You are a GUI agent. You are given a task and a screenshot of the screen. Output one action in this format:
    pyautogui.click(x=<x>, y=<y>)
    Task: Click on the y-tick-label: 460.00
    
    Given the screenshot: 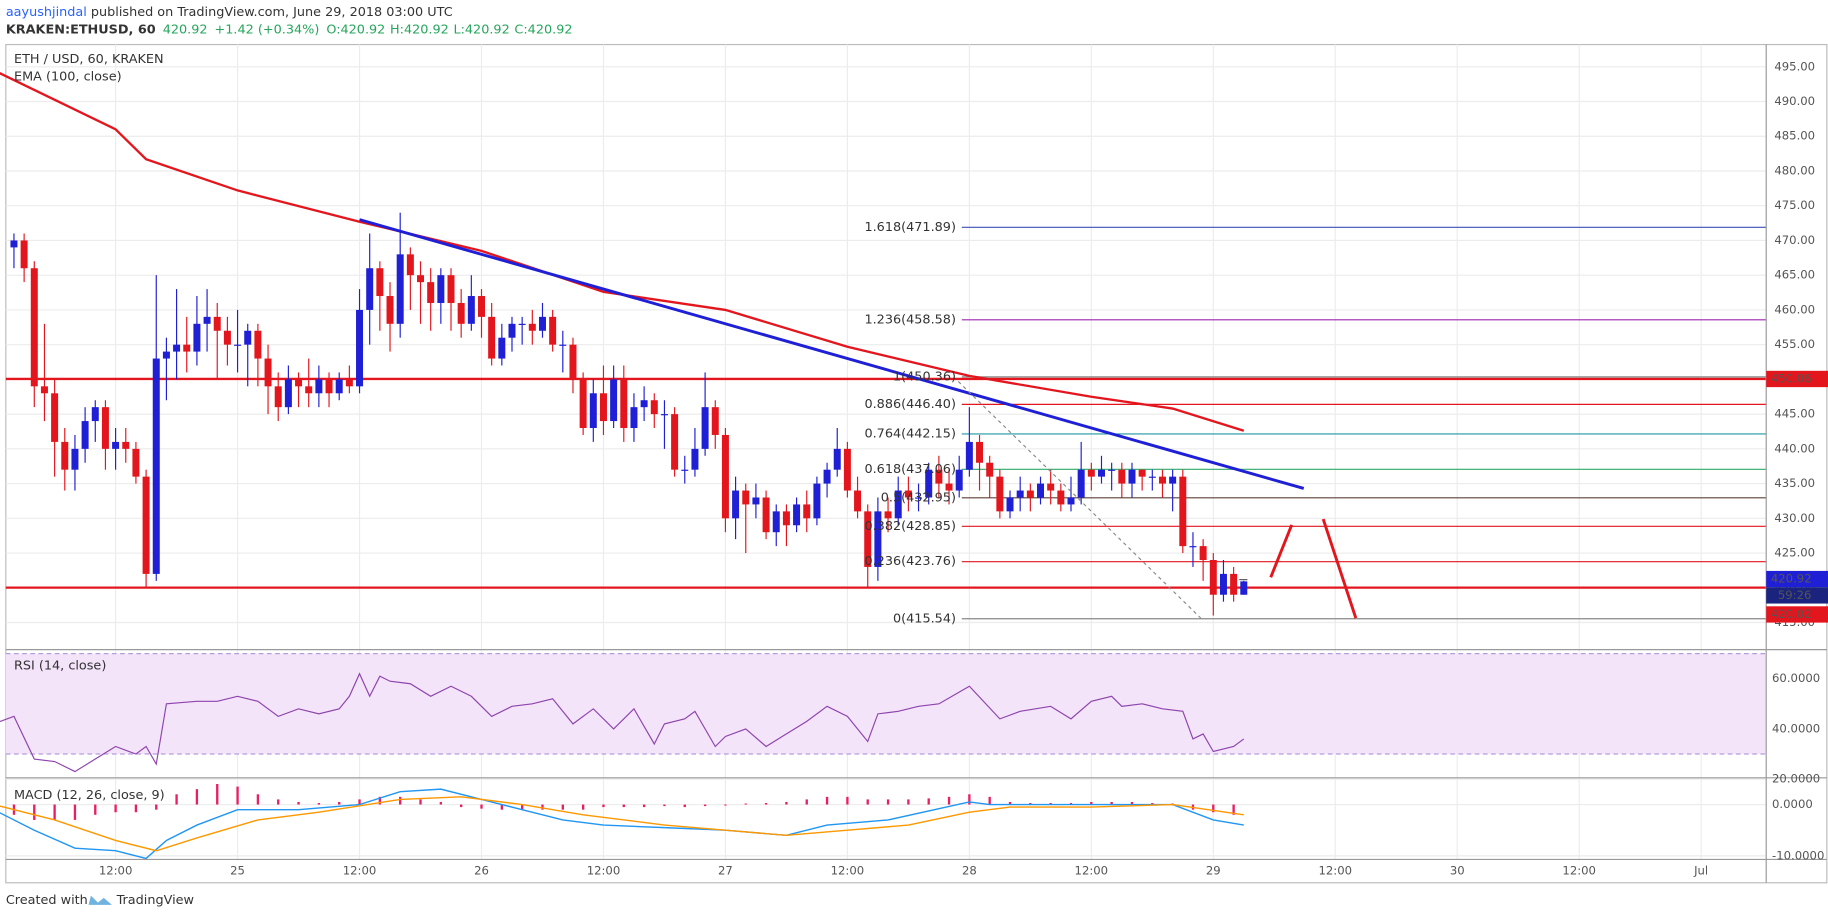 What is the action you would take?
    pyautogui.click(x=1794, y=309)
    